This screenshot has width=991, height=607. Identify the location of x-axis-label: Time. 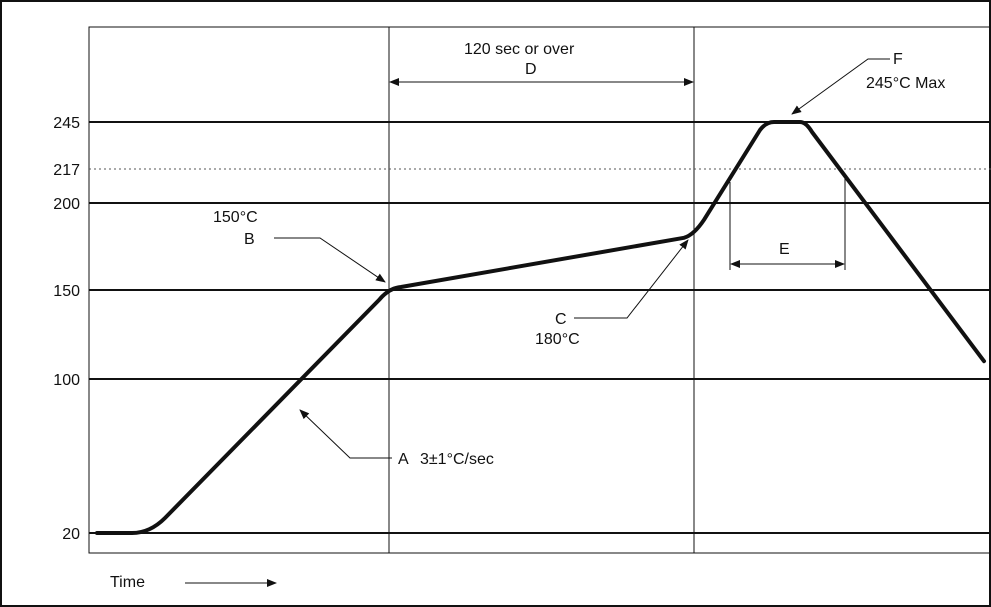
(127, 582).